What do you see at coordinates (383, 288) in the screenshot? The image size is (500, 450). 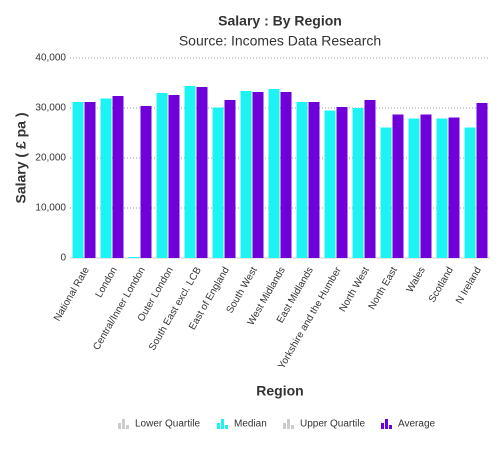 I see `x-tick-label: North East` at bounding box center [383, 288].